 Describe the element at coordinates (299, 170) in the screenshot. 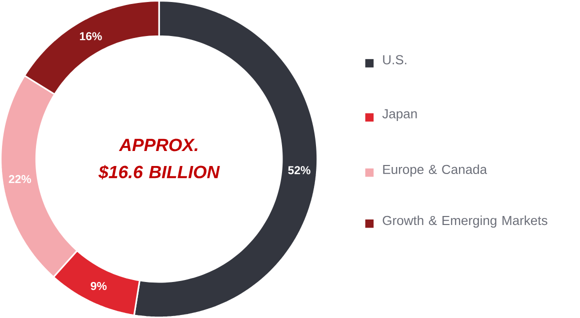

I see `data-label: 52%` at that location.